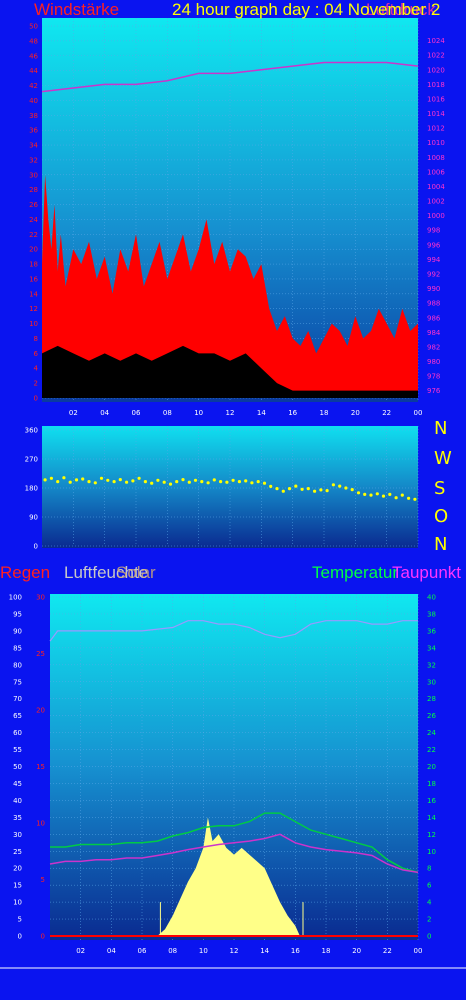 Image resolution: width=466 pixels, height=1000 pixels. Describe the element at coordinates (17, 903) in the screenshot. I see `humidity-y-tick: 10` at that location.